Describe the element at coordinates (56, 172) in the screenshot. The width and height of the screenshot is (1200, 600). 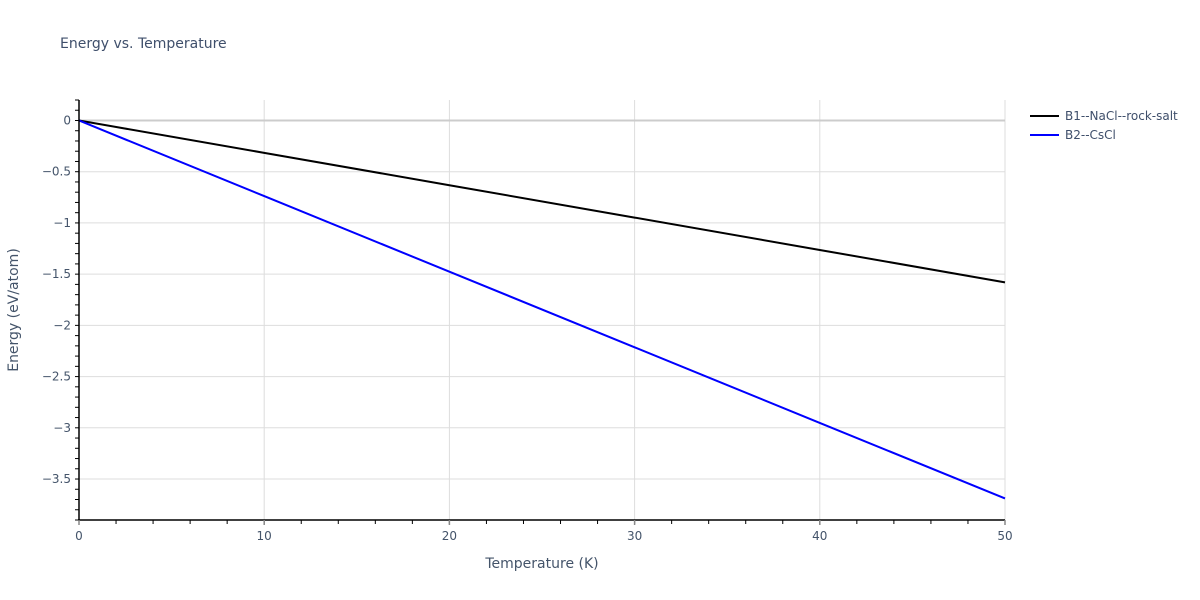
I see `y-tick-label: −0.5` at that location.